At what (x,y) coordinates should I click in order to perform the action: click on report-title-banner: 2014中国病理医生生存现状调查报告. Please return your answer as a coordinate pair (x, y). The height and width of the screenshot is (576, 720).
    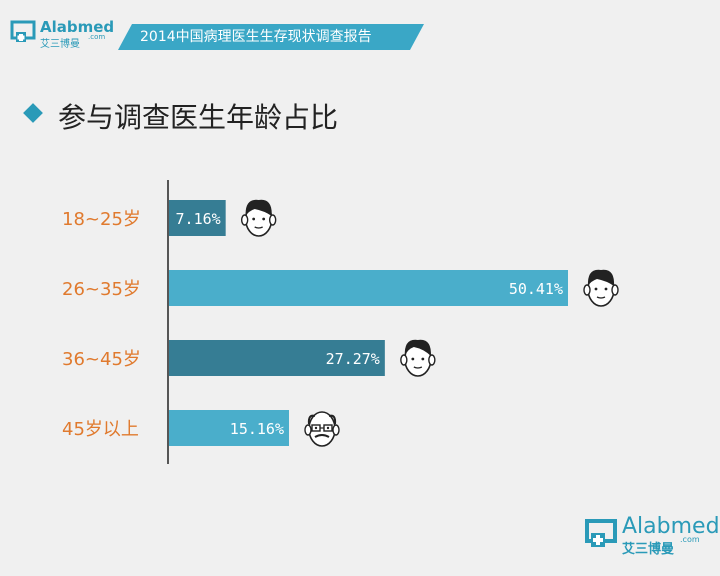
    Looking at the image, I should click on (271, 37).